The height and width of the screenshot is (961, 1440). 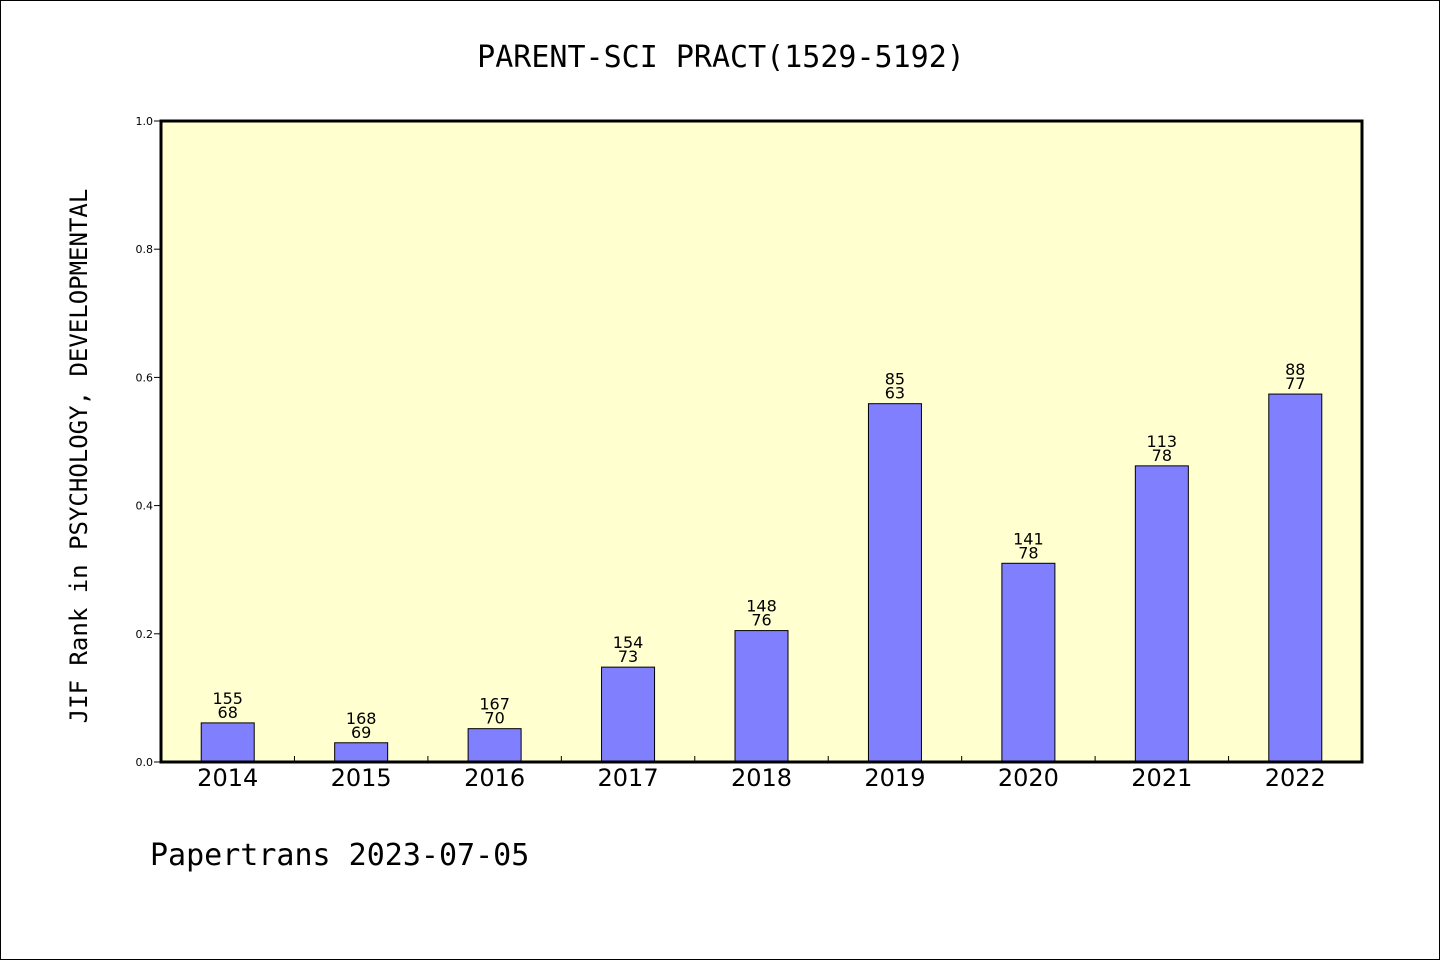 What do you see at coordinates (761, 606) in the screenshot?
I see `bar-label-top: 148` at bounding box center [761, 606].